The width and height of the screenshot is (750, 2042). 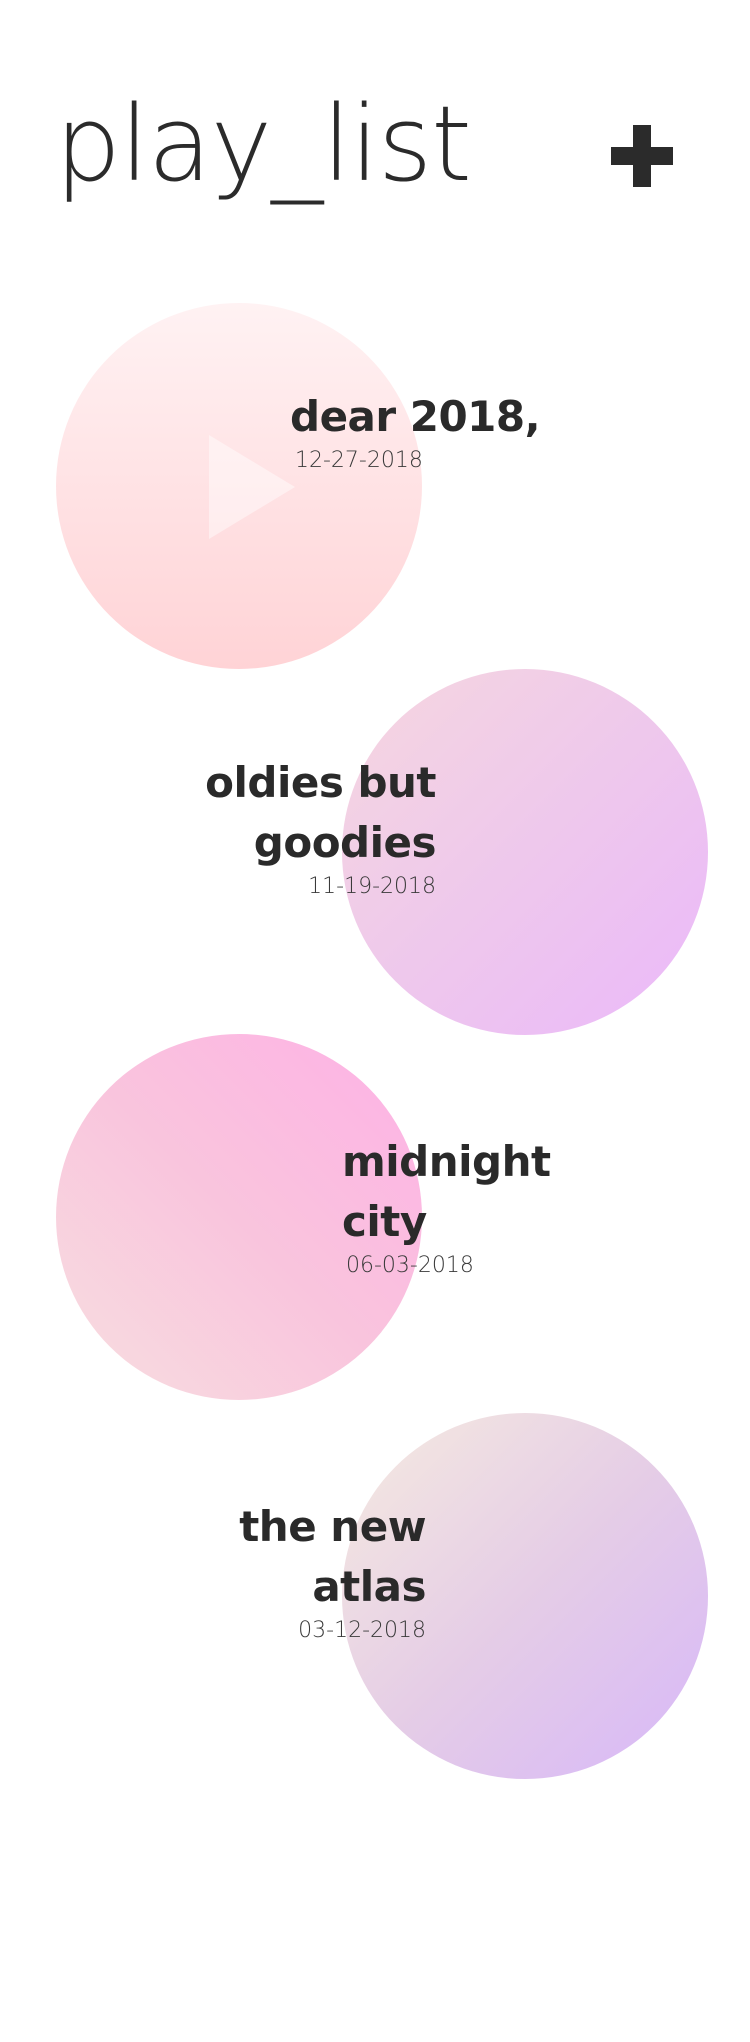 What do you see at coordinates (410, 1265) in the screenshot?
I see `playlist-date: 06-03-2018` at bounding box center [410, 1265].